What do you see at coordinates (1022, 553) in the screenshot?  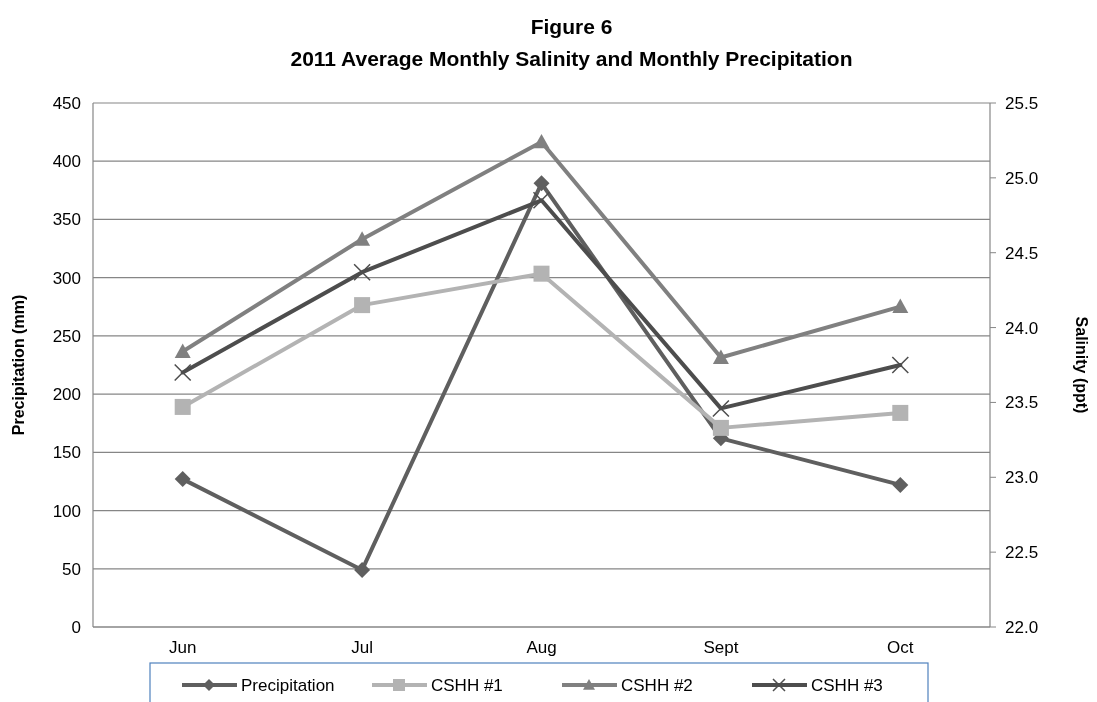 I see `y2-tick-label: 22.5` at bounding box center [1022, 553].